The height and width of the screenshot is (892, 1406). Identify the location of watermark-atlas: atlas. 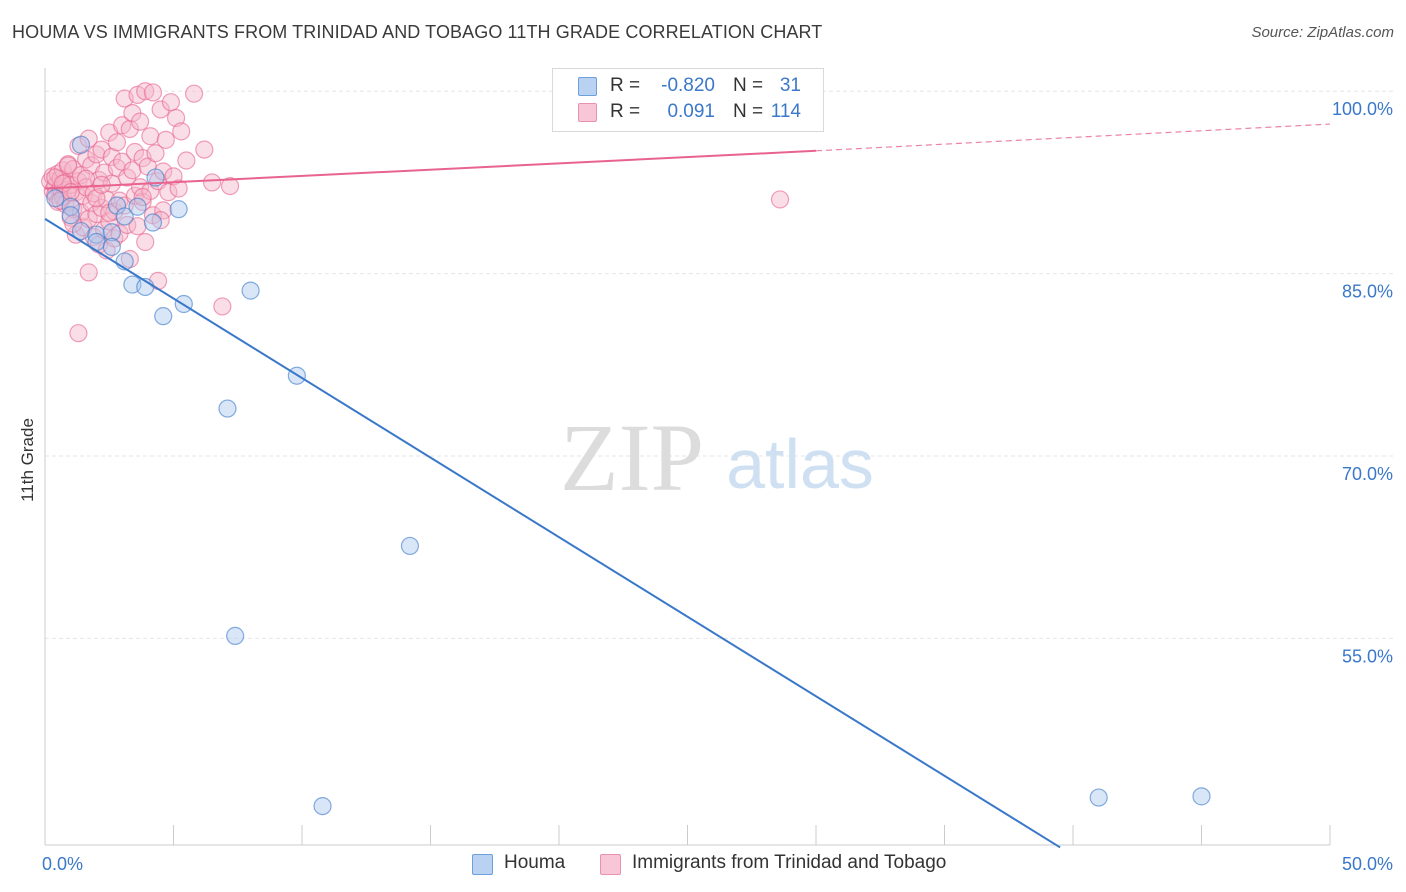
(800, 464).